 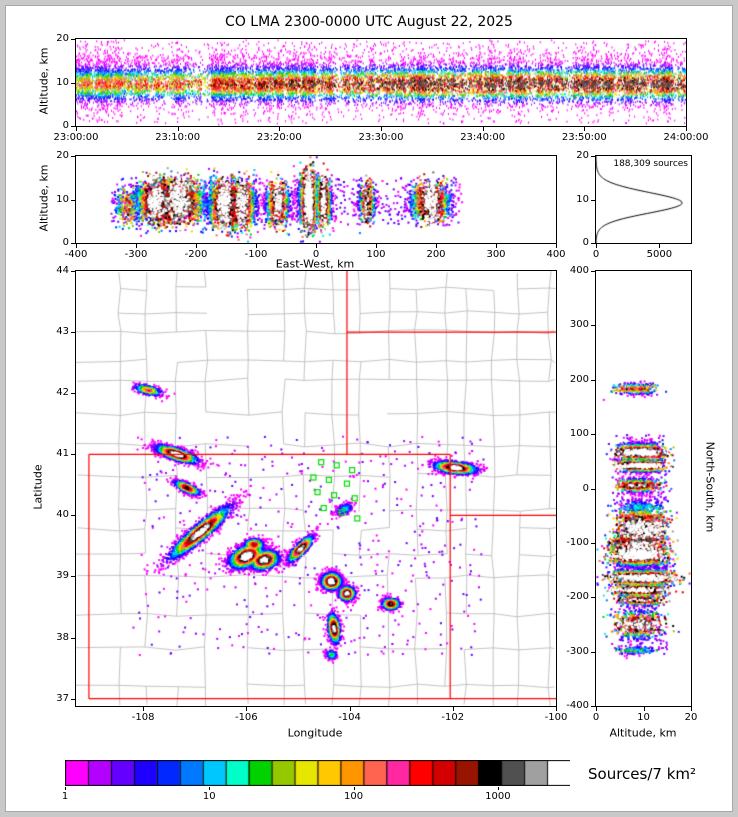 I want to click on tick-label: 44, so click(x=62, y=270).